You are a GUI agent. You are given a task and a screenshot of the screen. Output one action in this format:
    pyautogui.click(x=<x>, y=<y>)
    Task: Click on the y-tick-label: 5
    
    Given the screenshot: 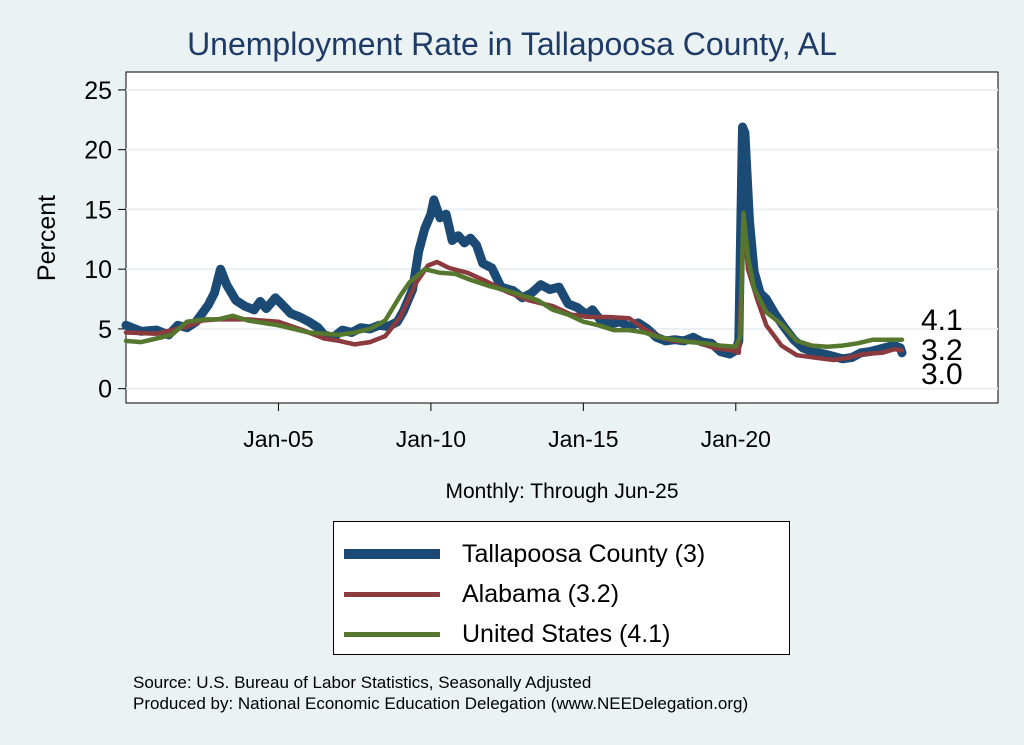 What is the action you would take?
    pyautogui.click(x=105, y=330)
    